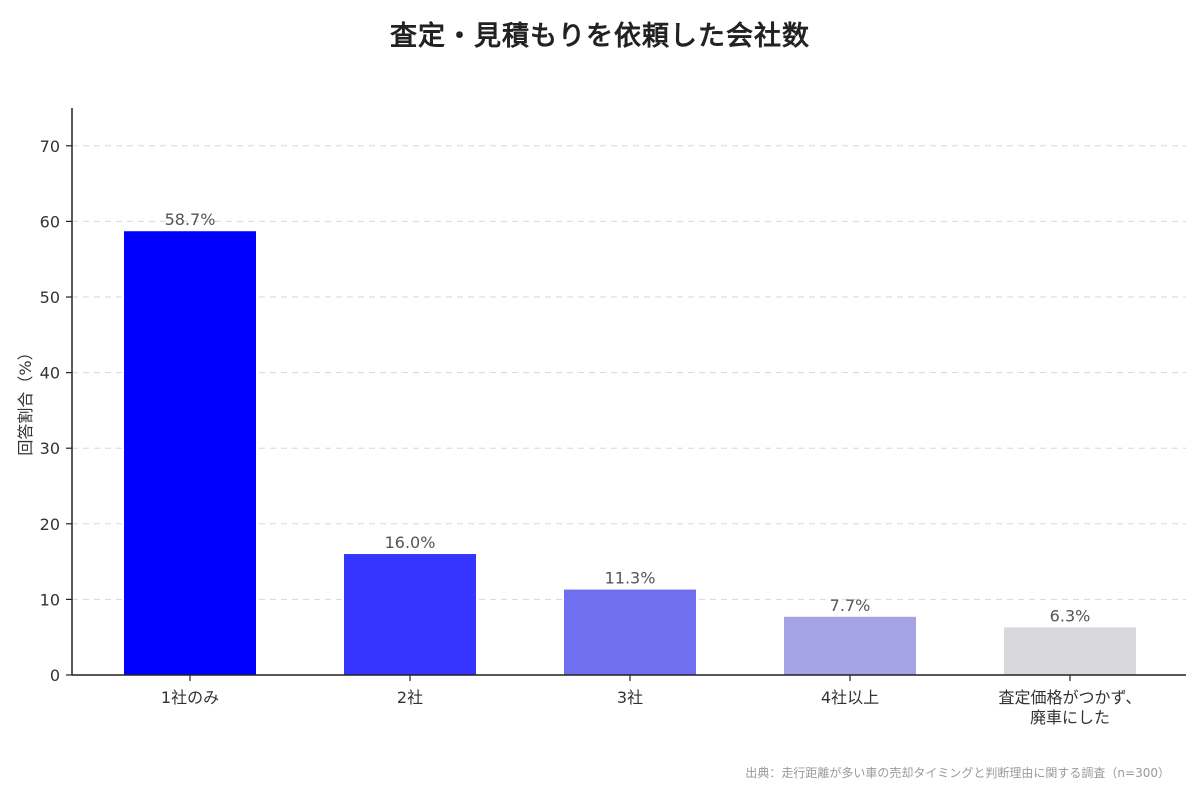 This screenshot has height=800, width=1200. What do you see at coordinates (50, 297) in the screenshot?
I see `y-tick-label: 50` at bounding box center [50, 297].